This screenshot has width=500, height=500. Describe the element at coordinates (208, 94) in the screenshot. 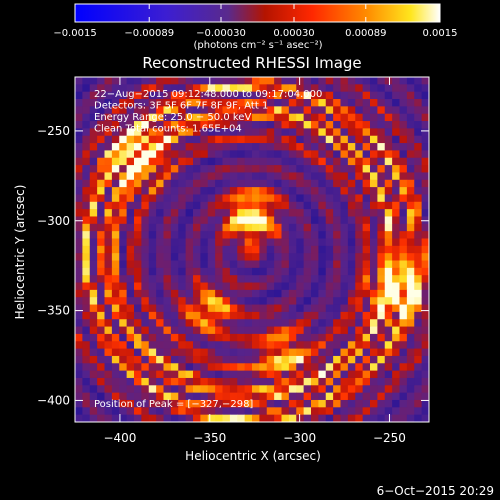

I see `annotation-line: 22−Aug−2015 09:12:48.000 to 09:17:04.000` at that location.